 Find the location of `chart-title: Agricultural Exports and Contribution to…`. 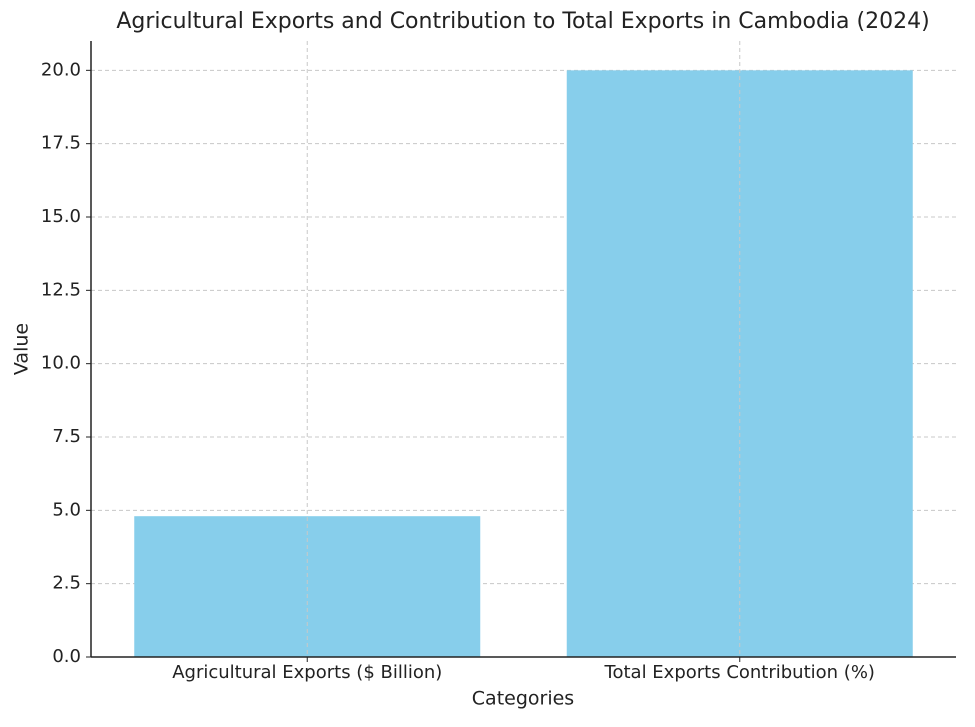

chart-title: Agricultural Exports and Contribution to… is located at coordinates (522, 21).